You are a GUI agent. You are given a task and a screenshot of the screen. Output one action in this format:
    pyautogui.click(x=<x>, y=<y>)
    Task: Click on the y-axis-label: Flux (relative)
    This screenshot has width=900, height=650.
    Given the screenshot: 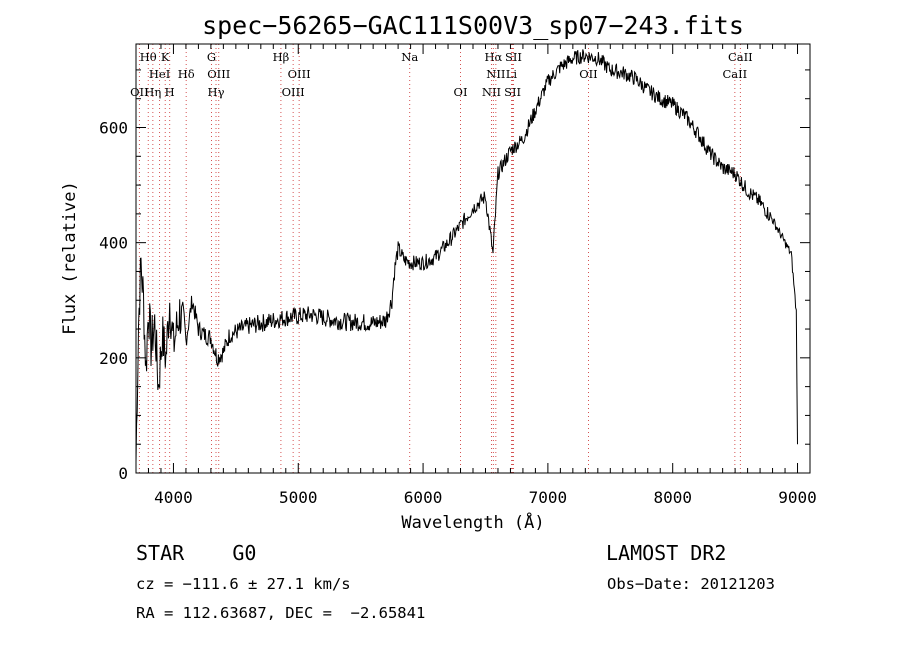 What is the action you would take?
    pyautogui.click(x=70, y=258)
    